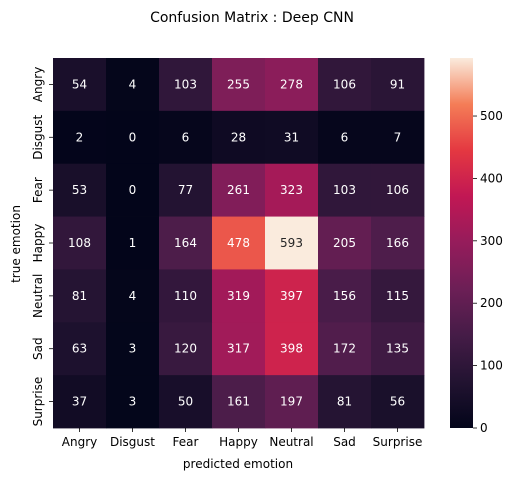  What do you see at coordinates (38, 402) in the screenshot?
I see `y-tick-label: Surprise` at bounding box center [38, 402].